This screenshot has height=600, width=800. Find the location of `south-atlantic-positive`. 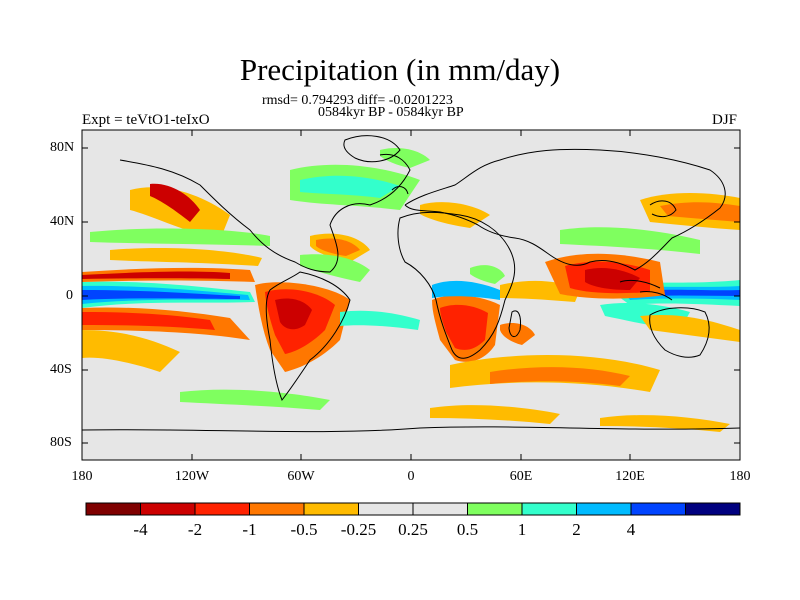

south-atlantic-positive is located at coordinates (380, 320).